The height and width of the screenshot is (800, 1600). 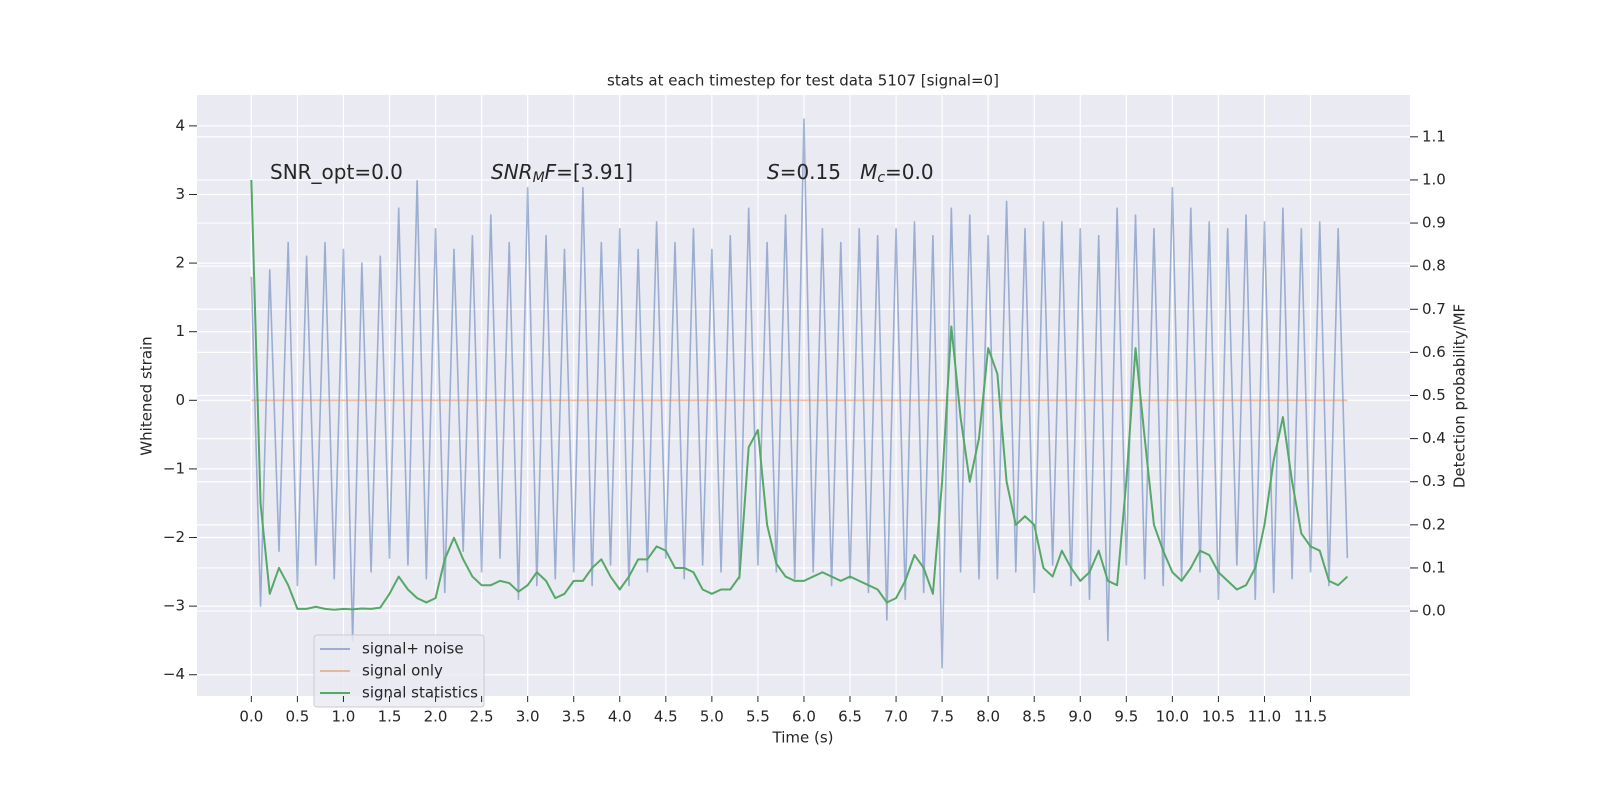 What do you see at coordinates (1434, 179) in the screenshot?
I see `y2-tick-label: 1.0` at bounding box center [1434, 179].